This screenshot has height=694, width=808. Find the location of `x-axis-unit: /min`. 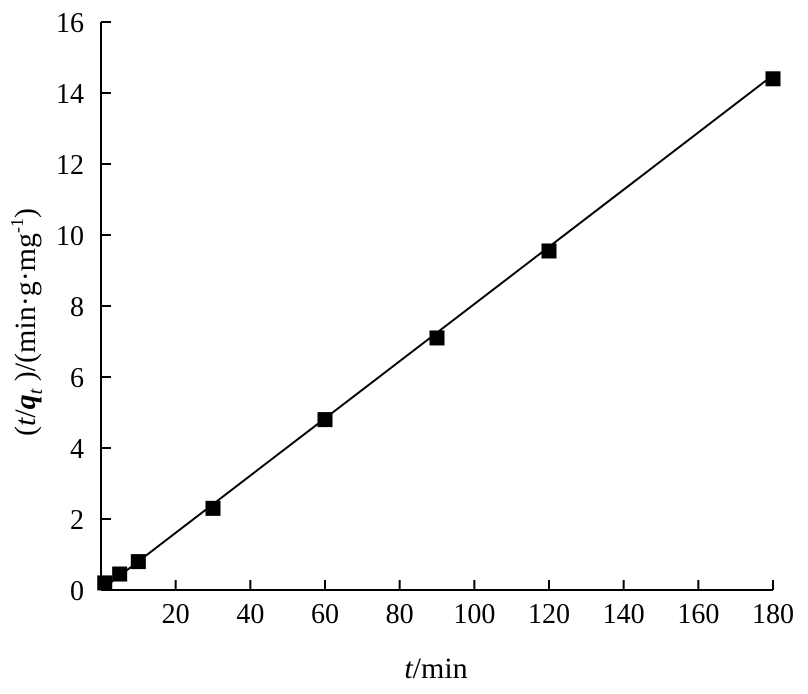

x-axis-unit: /min is located at coordinates (440, 668).